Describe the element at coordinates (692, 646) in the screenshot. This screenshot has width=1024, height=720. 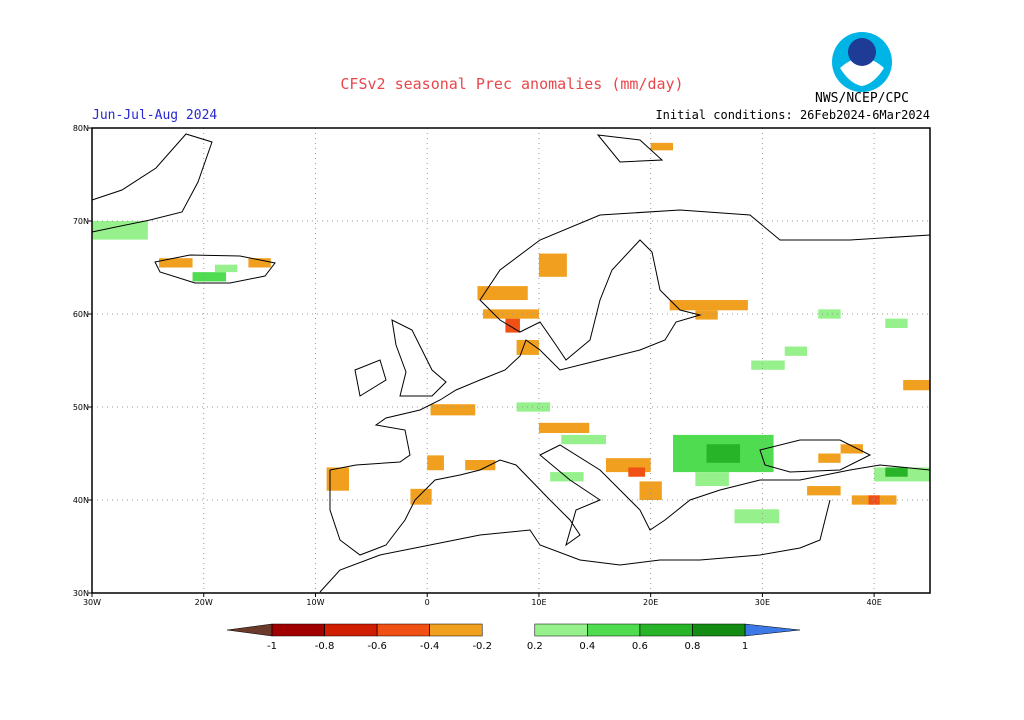
I see `colorbar-label: 0.8` at that location.